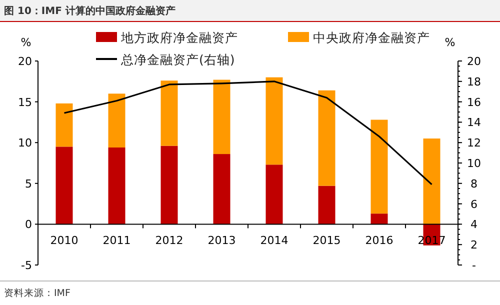 The height and width of the screenshot is (305, 500). Describe the element at coordinates (274, 241) in the screenshot. I see `x-tick-label: 2014` at that location.